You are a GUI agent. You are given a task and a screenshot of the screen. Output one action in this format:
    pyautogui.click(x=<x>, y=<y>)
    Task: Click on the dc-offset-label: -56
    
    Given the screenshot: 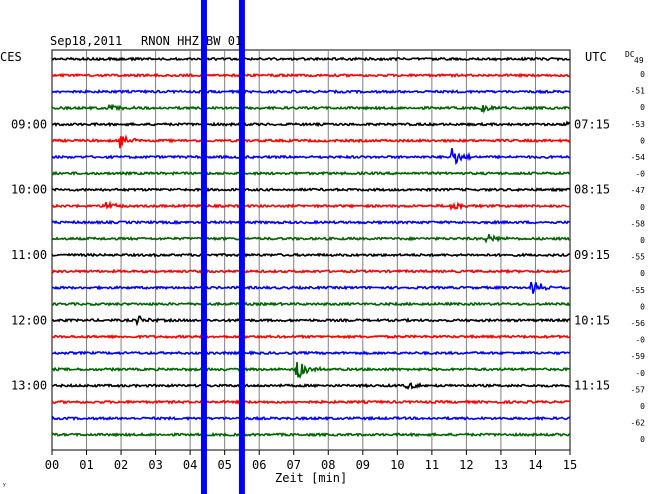 What is the action you would take?
    pyautogui.click(x=638, y=323)
    